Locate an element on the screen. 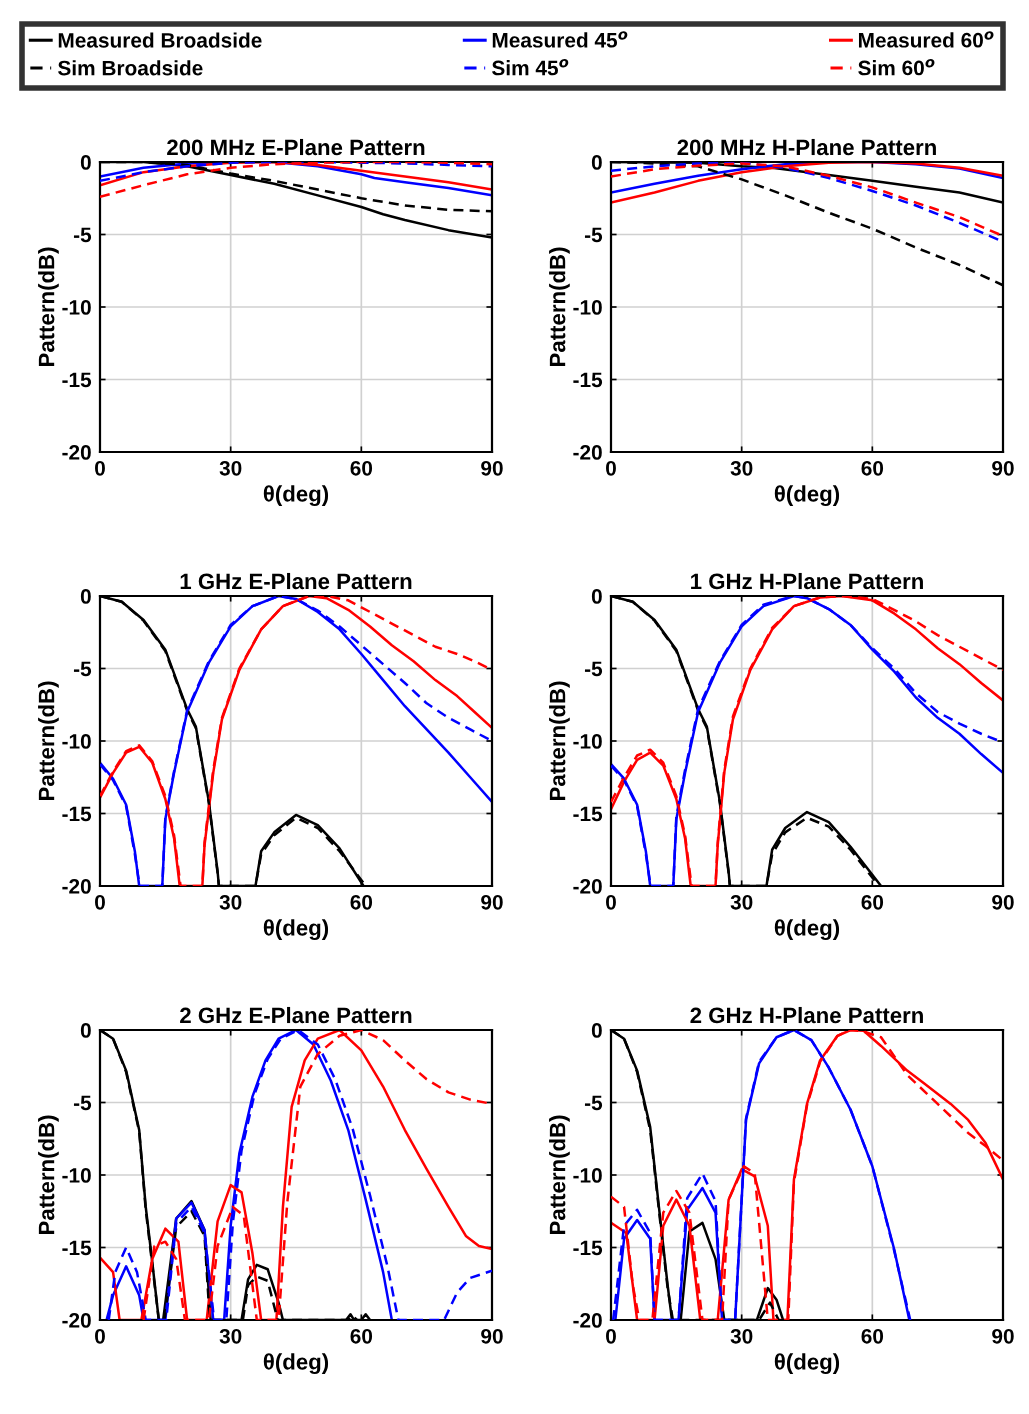  chart-title: 2 GHz H-Plane Pattern is located at coordinates (806, 1015).